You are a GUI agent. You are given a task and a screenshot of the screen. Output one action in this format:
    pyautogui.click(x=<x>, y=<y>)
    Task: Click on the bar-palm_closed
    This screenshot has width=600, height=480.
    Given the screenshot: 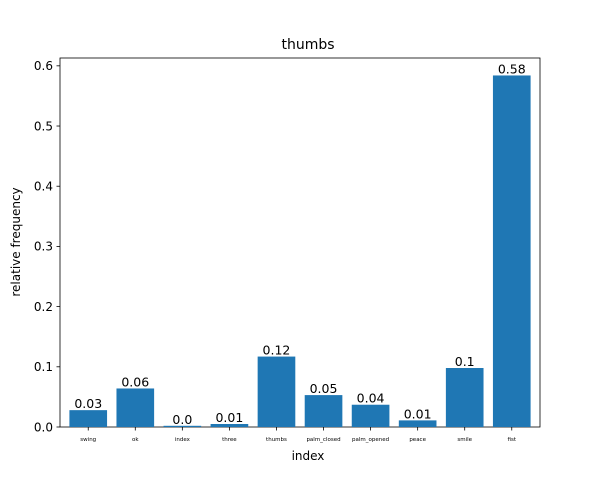 What is the action you would take?
    pyautogui.click(x=323, y=411)
    